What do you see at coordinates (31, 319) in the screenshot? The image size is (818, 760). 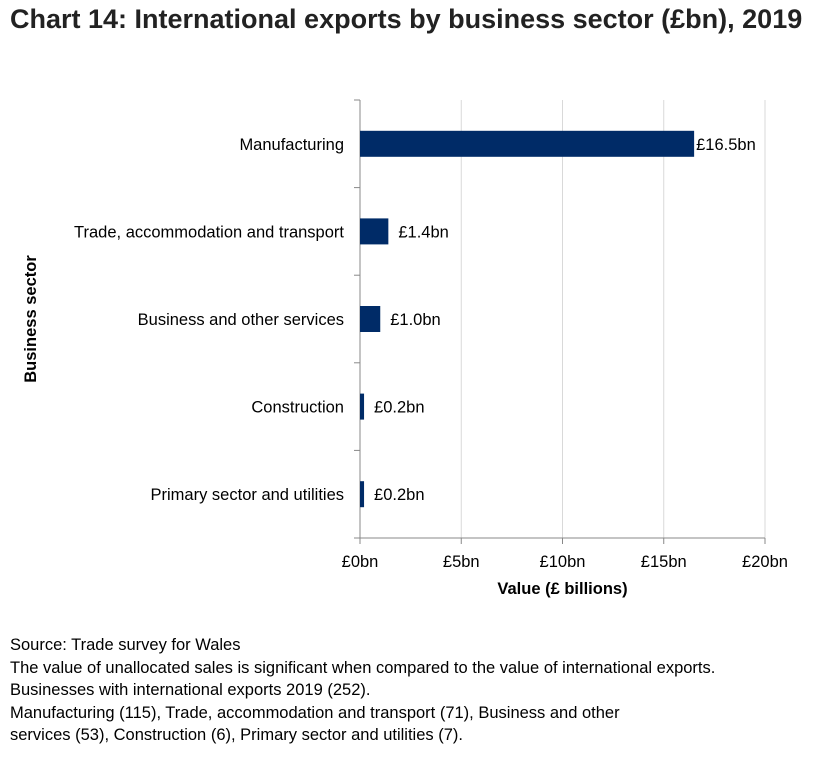 I see `y-axis-title: Business sector` at bounding box center [31, 319].